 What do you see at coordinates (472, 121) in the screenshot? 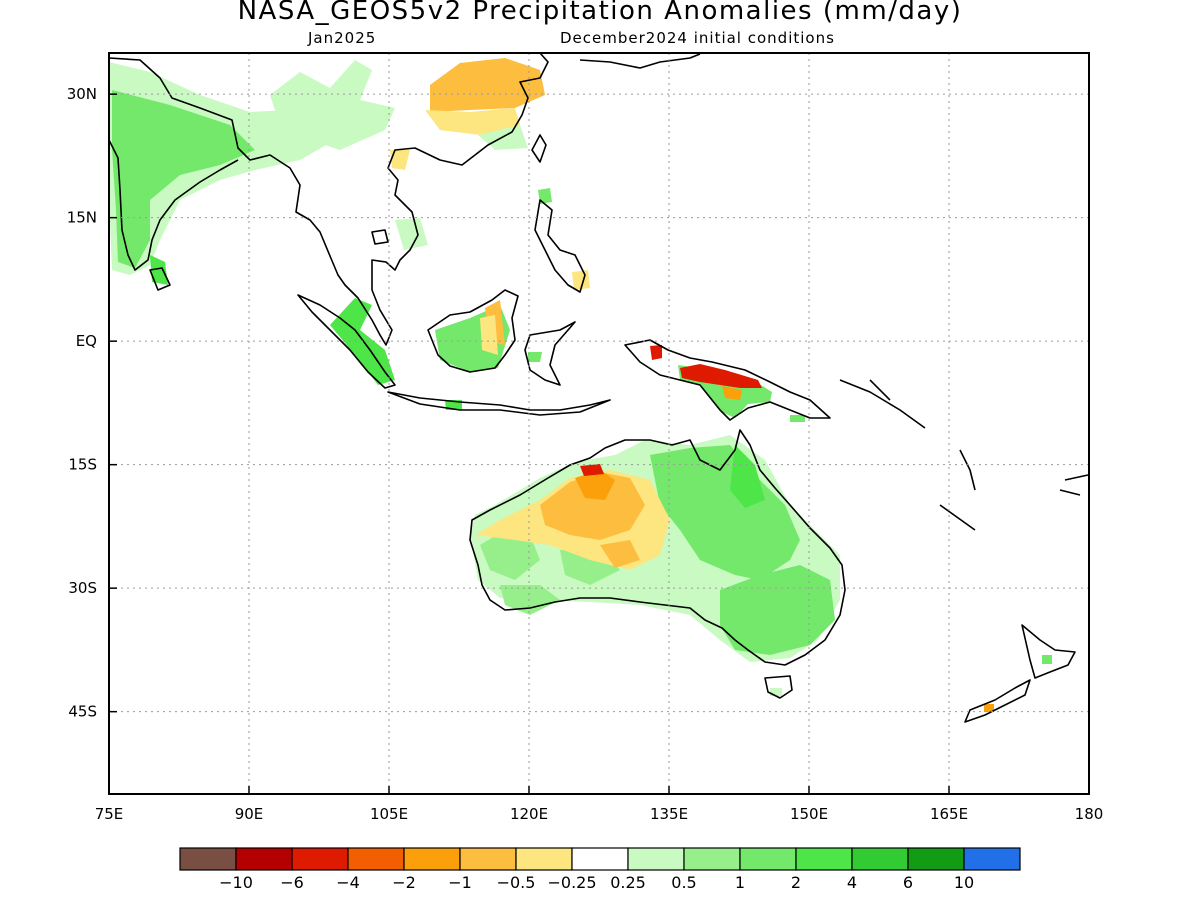
I see `anomaly-china-light` at bounding box center [472, 121].